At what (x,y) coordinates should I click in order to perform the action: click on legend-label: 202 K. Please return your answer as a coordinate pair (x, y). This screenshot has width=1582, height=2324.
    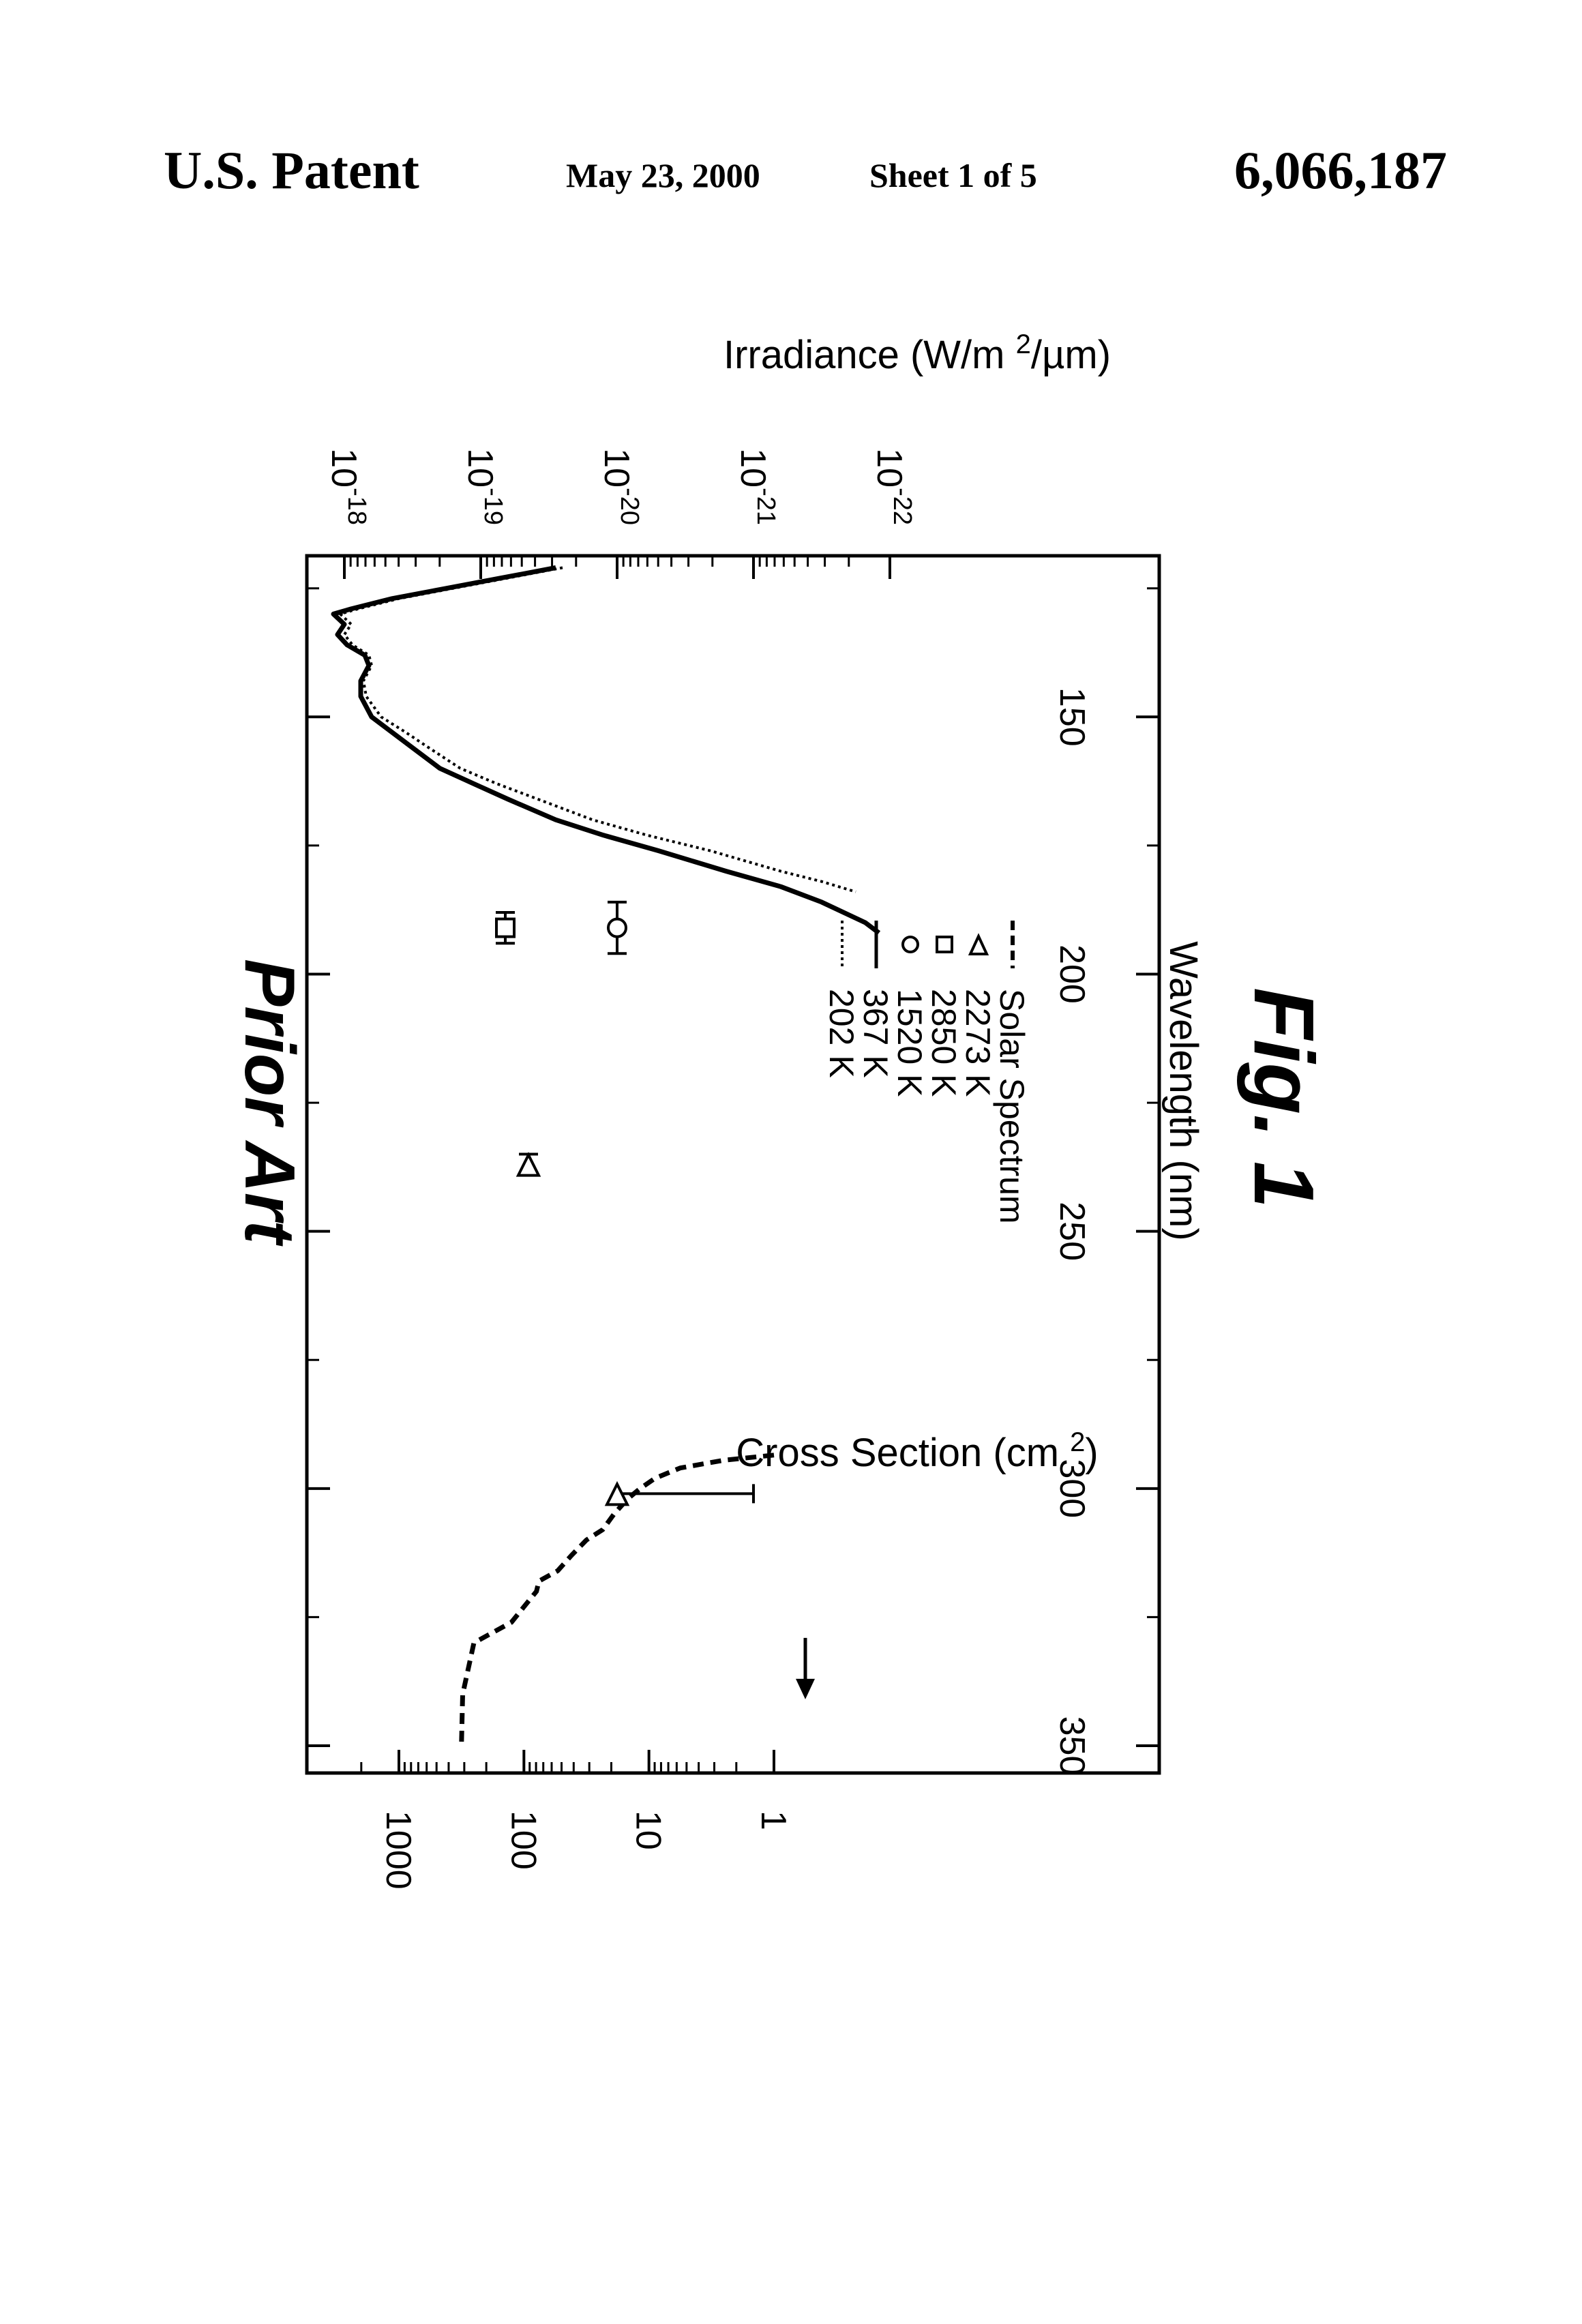
    Looking at the image, I should click on (841, 1033).